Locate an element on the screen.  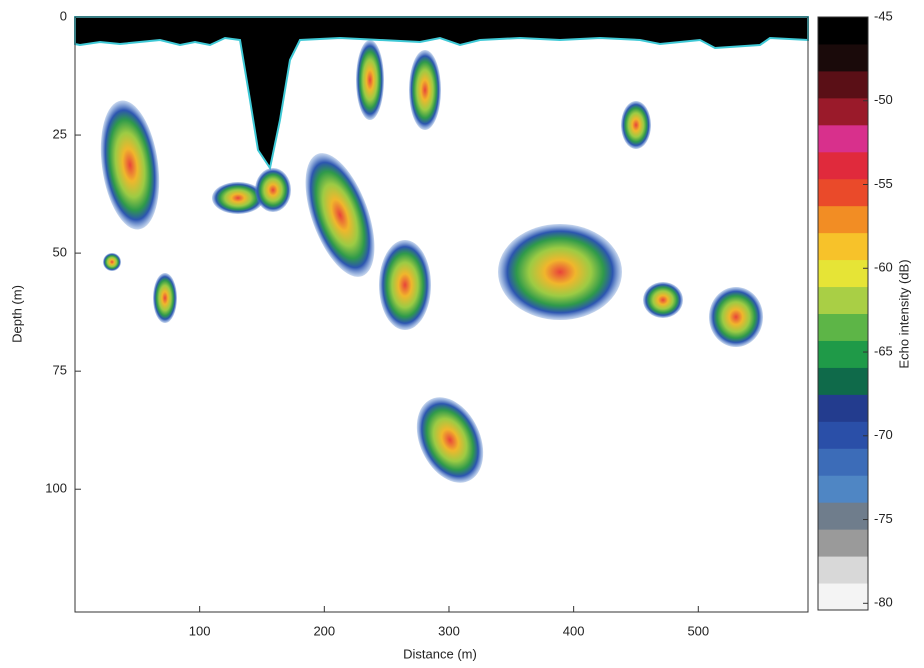
x-tick-label: 500 is located at coordinates (698, 630).